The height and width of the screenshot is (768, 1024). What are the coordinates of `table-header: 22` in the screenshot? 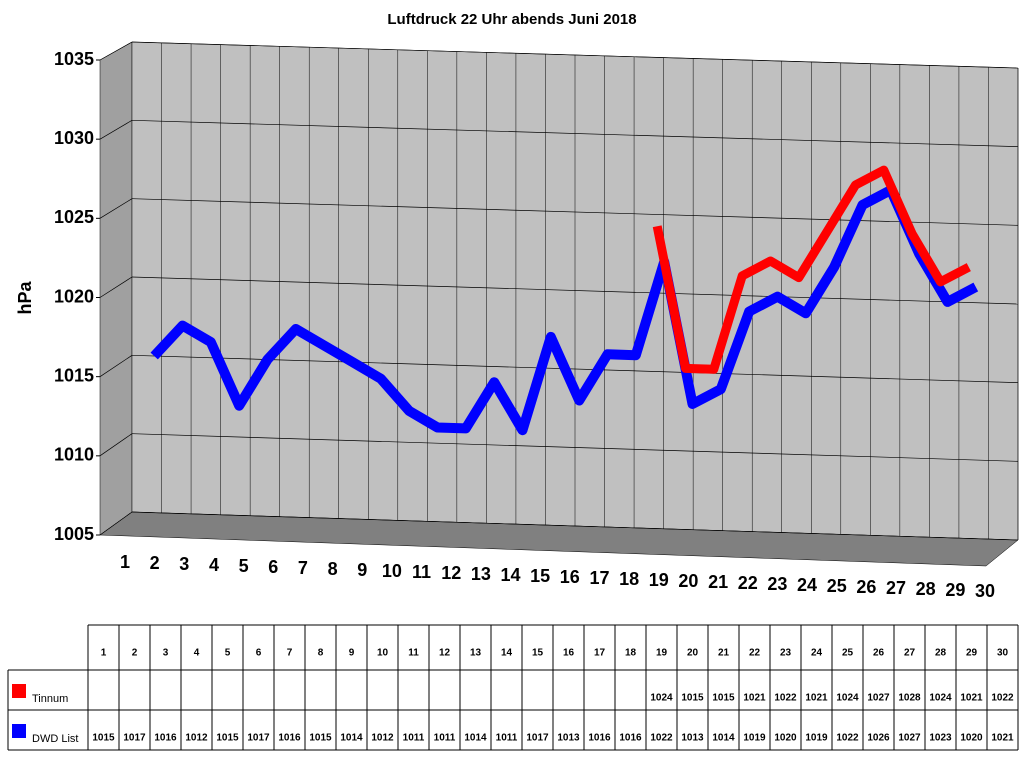 It's located at (755, 653).